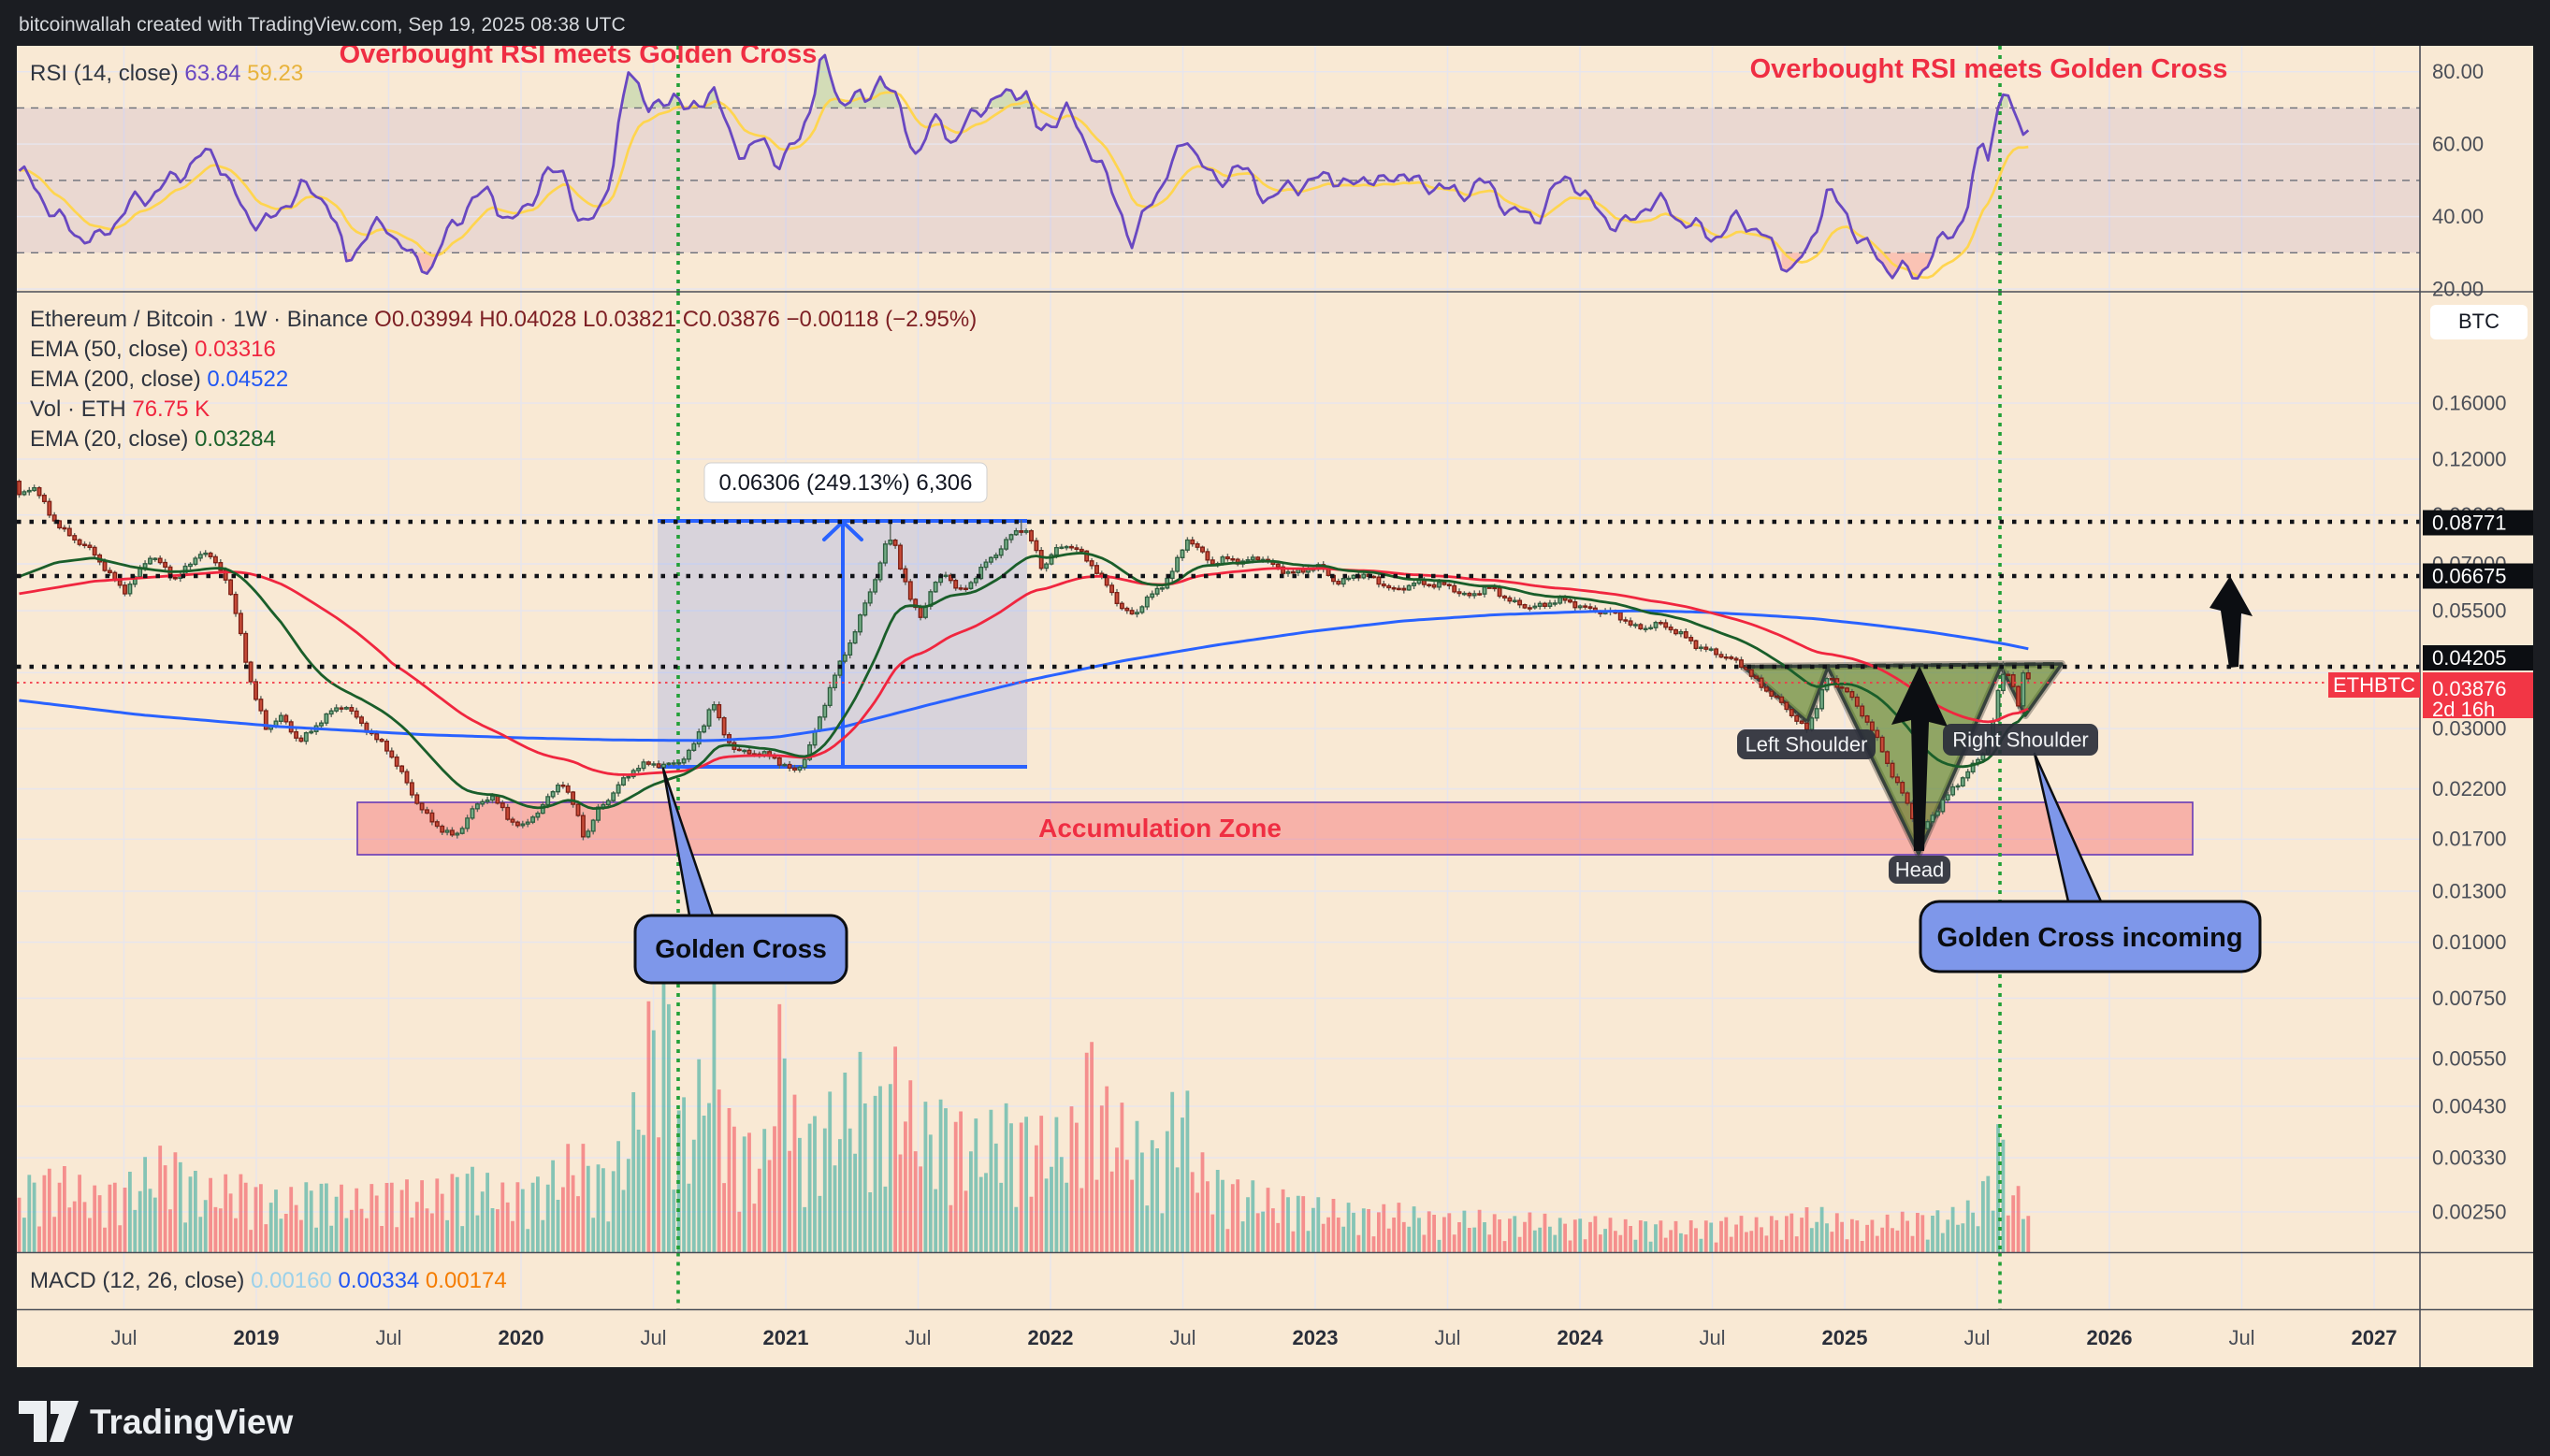  I want to click on svg-text: EMA (20, close) 0.03284, so click(153, 439).